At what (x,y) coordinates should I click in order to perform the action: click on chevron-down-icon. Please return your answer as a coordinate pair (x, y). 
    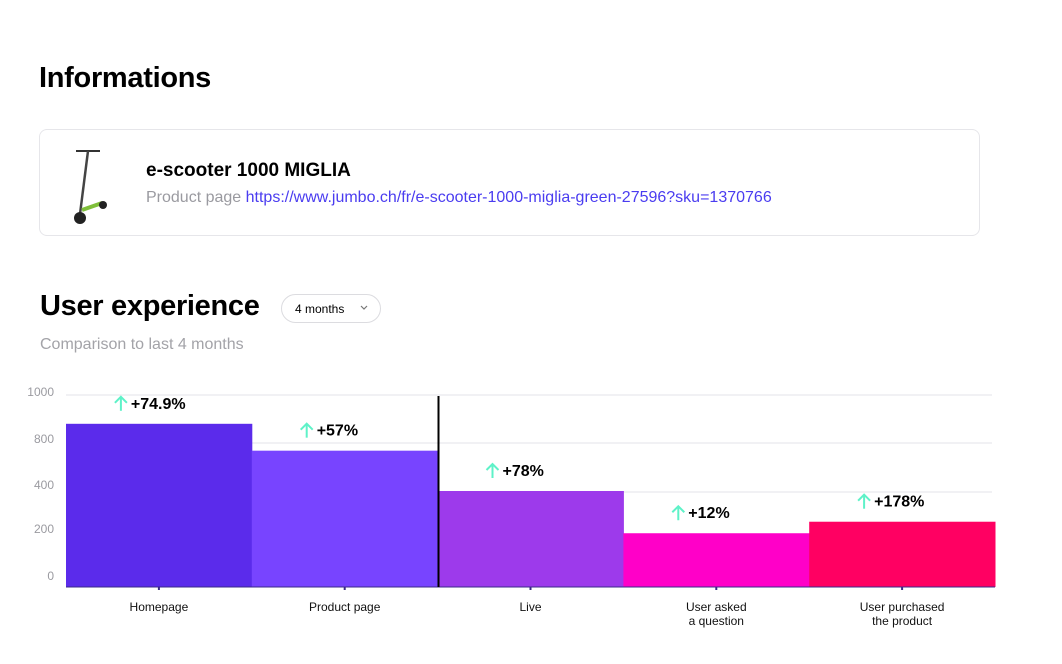
    Looking at the image, I should click on (364, 307).